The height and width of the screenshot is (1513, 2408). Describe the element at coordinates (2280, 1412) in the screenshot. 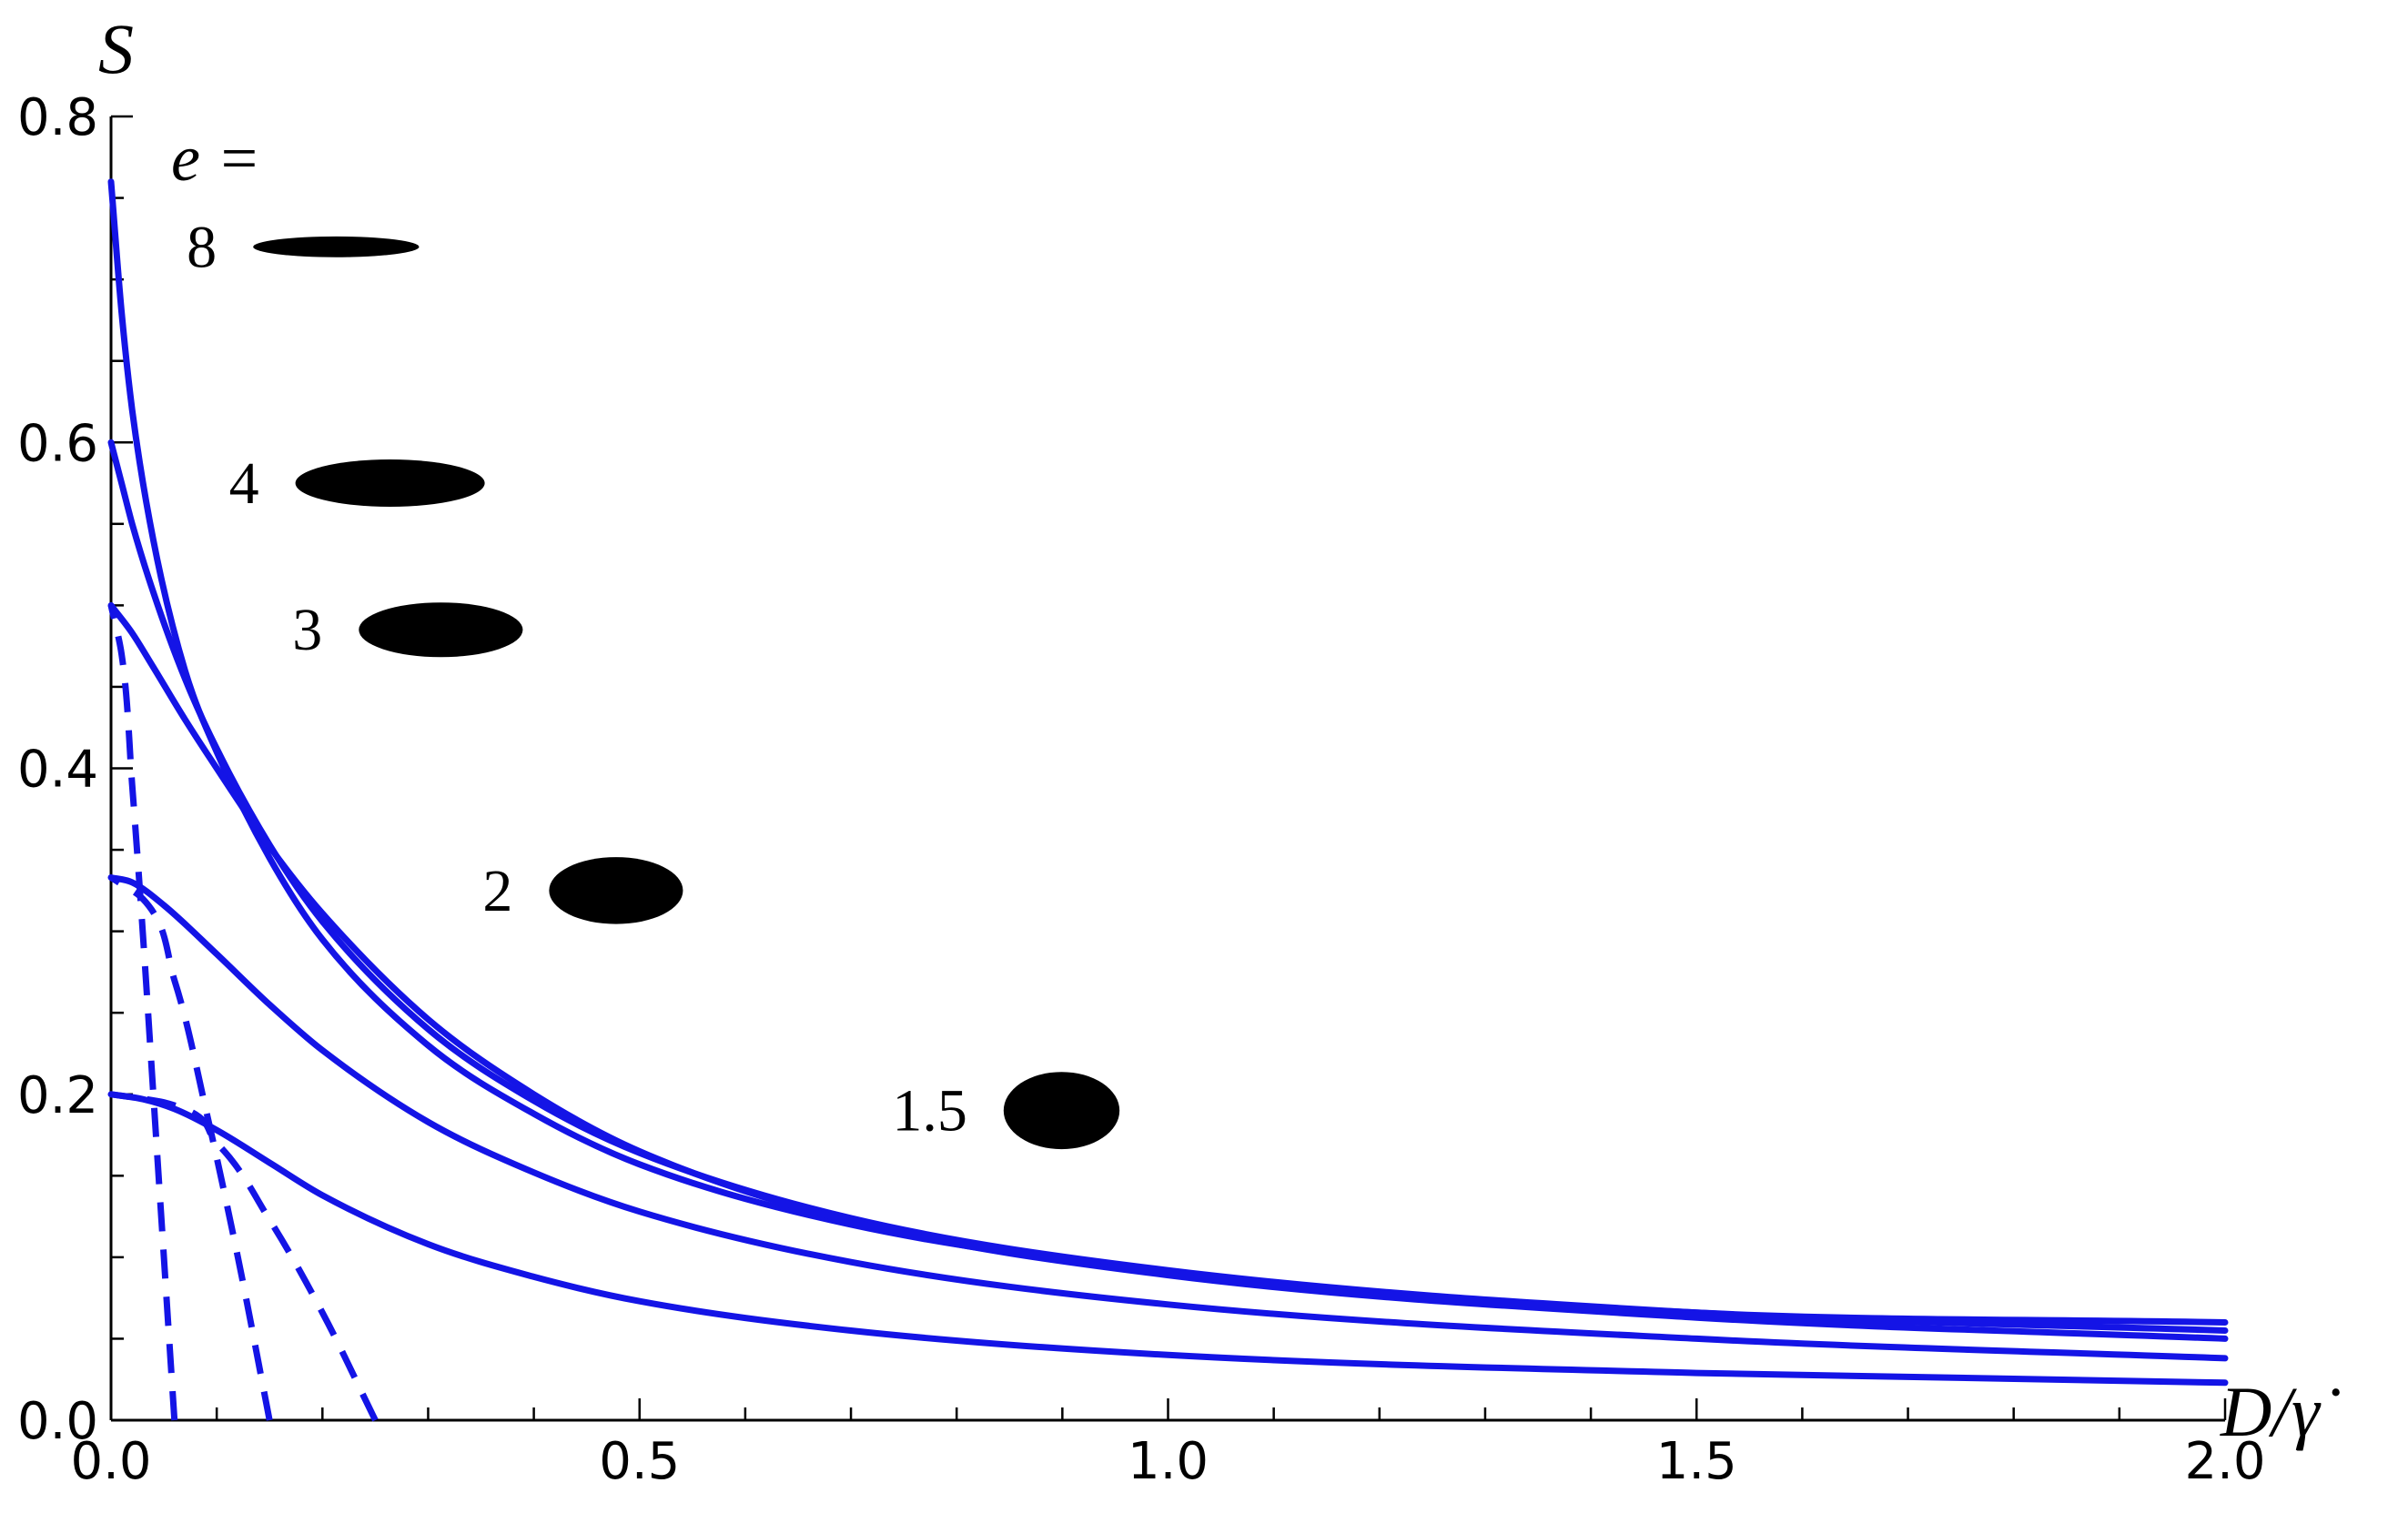

I see `x-axis-label: D/γ̇` at that location.